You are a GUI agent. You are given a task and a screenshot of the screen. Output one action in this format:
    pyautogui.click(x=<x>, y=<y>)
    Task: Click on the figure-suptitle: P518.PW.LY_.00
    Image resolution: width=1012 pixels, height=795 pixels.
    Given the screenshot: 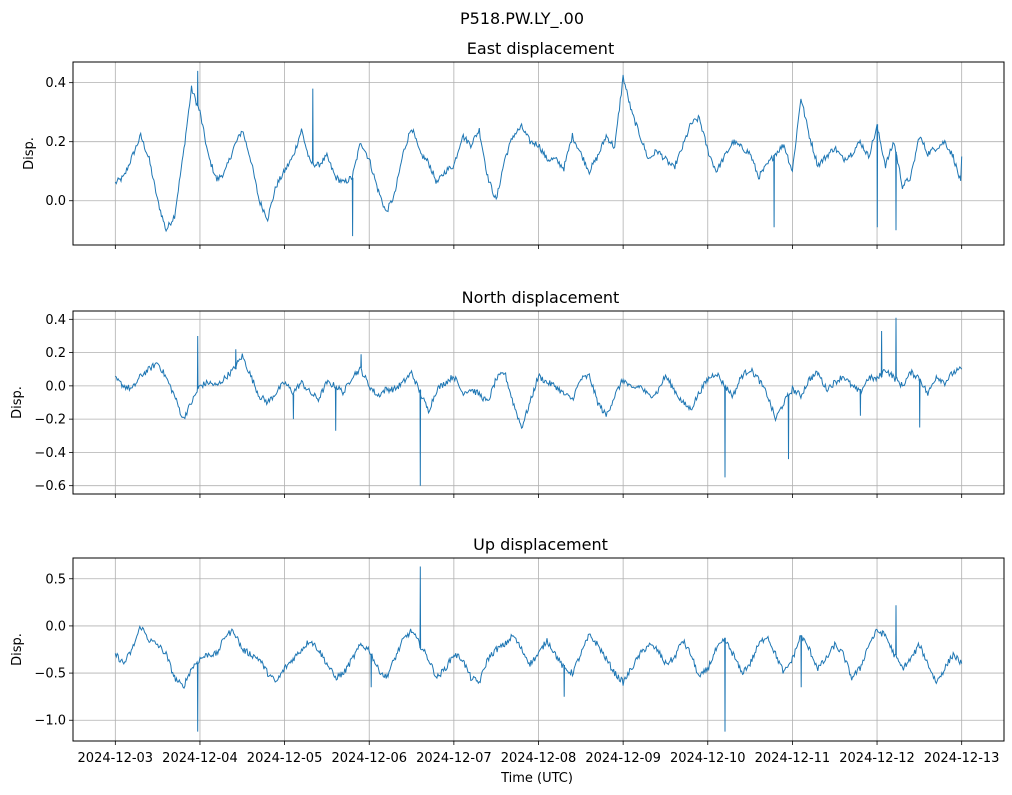 What is the action you would take?
    pyautogui.click(x=522, y=19)
    